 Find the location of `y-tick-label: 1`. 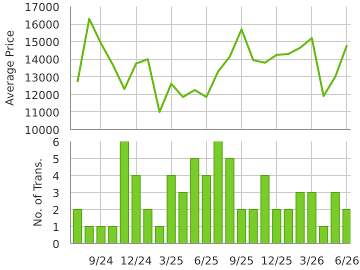

y-tick-label: 1 is located at coordinates (56, 227).